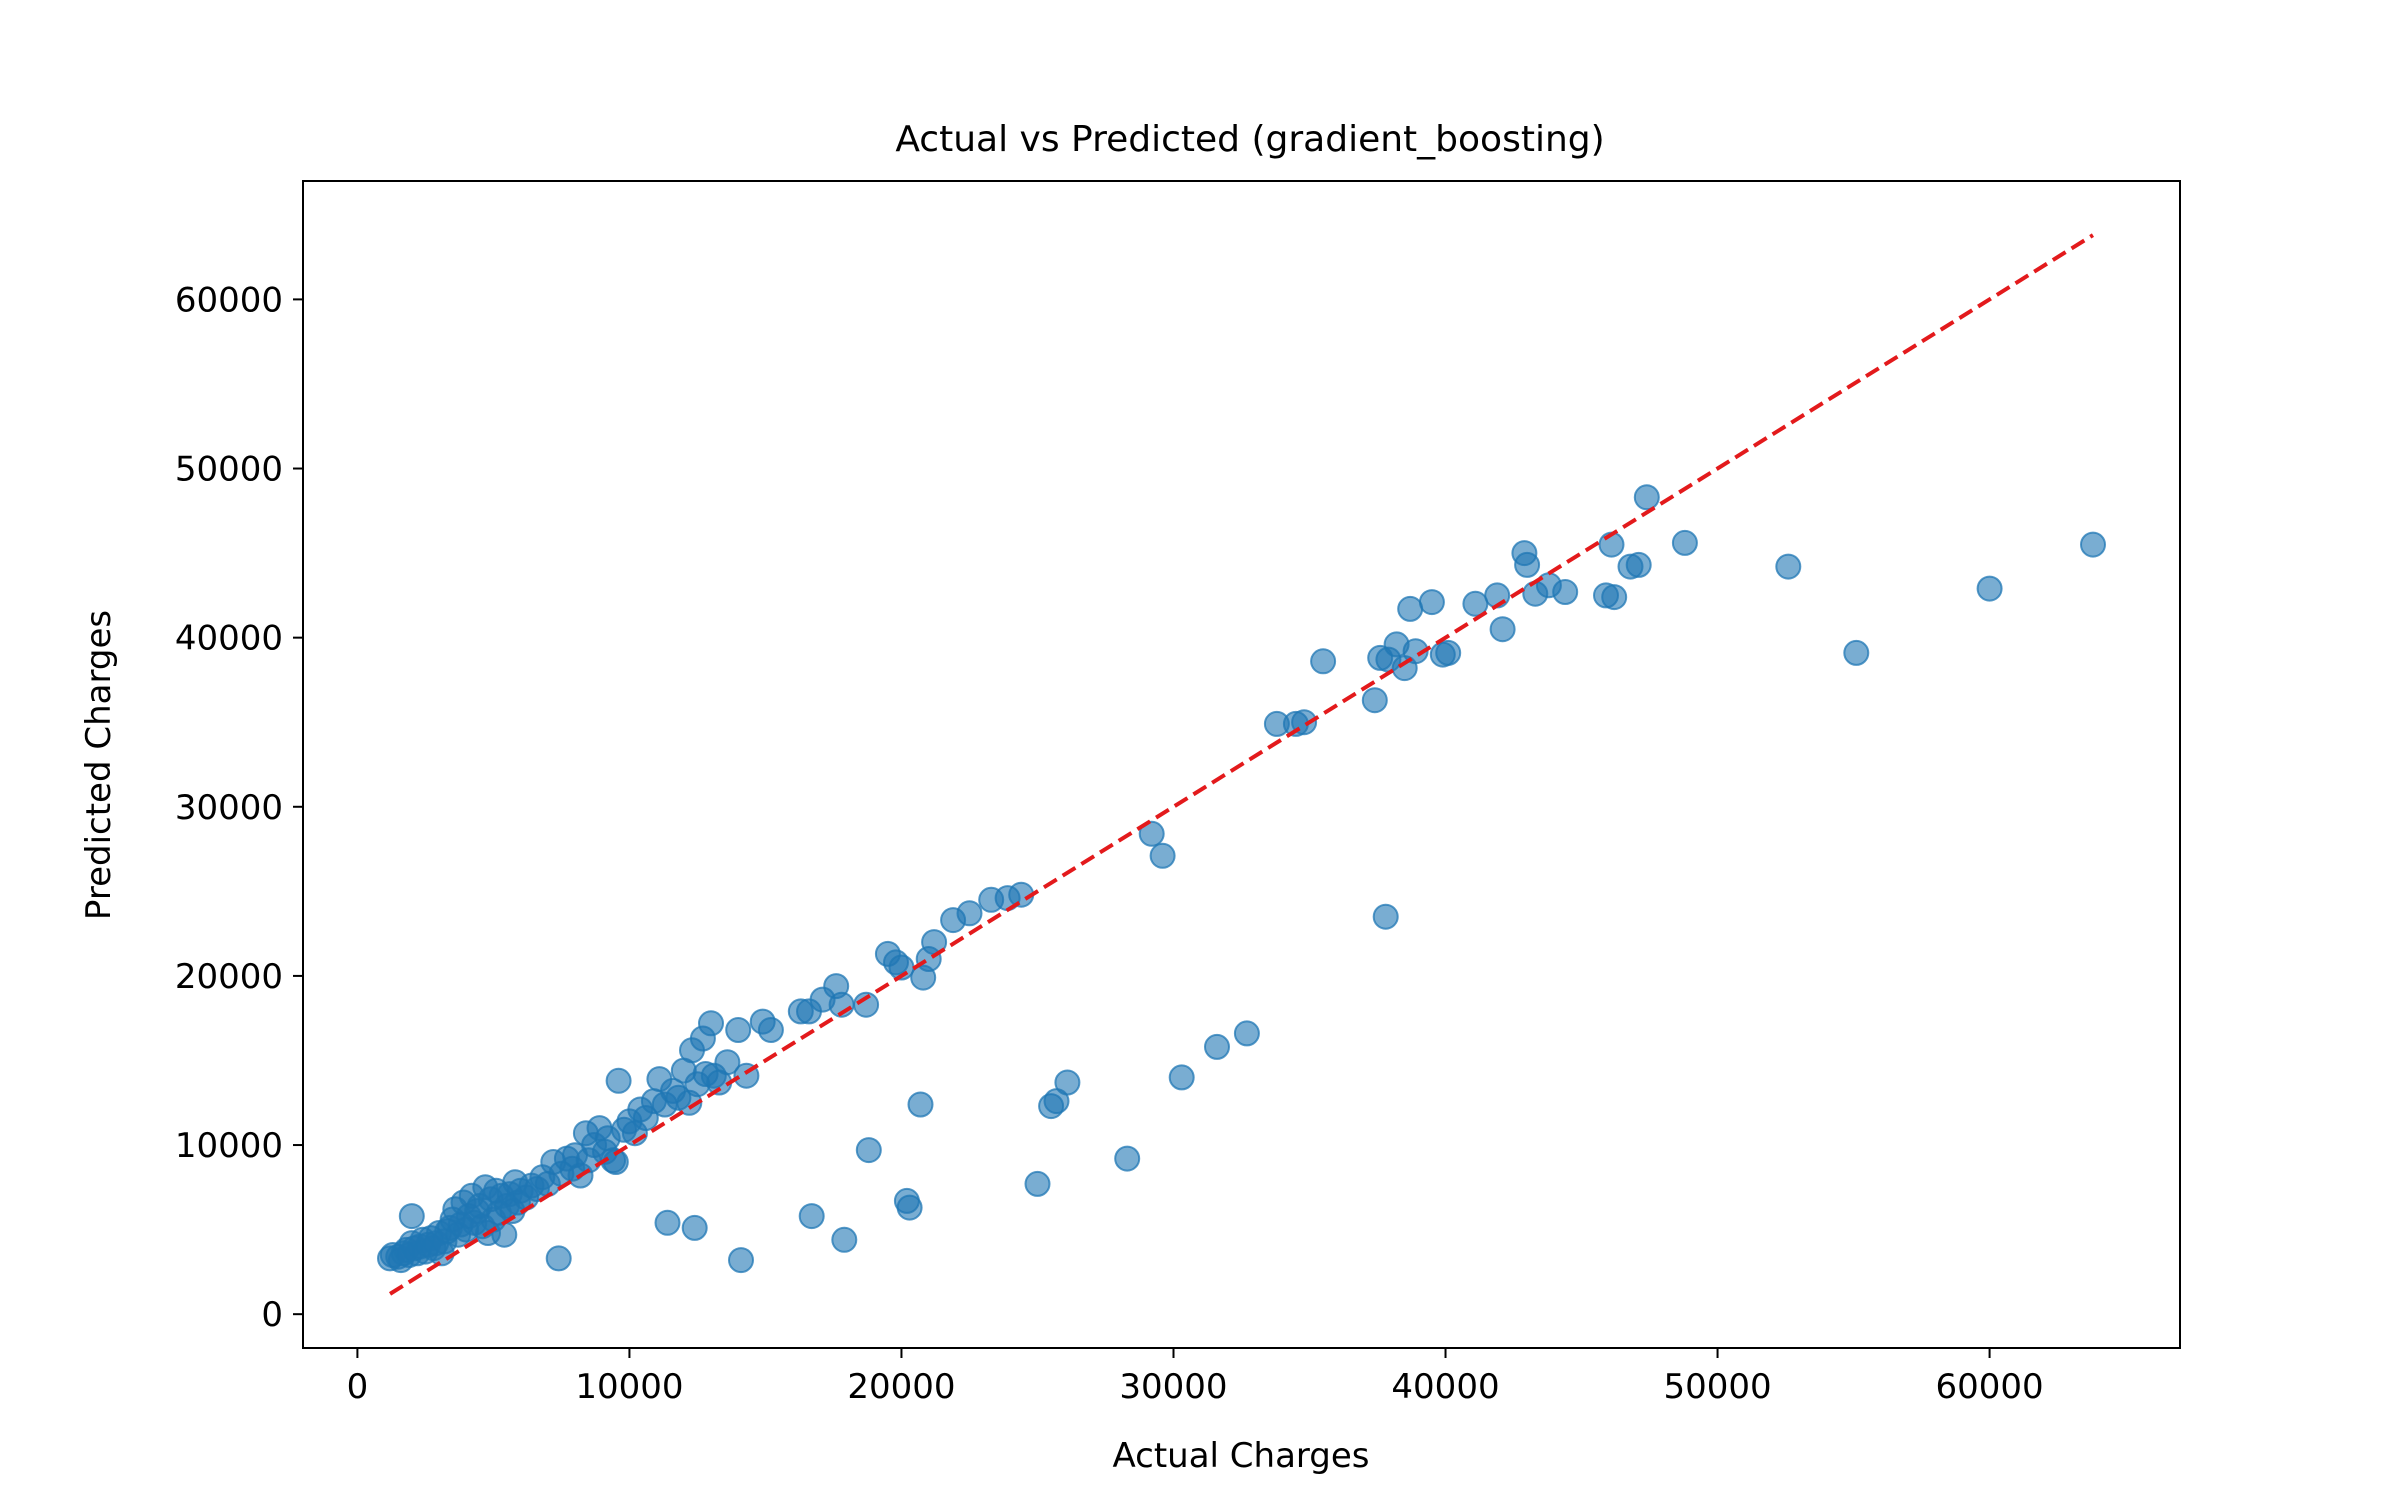 This screenshot has width=2400, height=1500. Describe the element at coordinates (229, 639) in the screenshot. I see `y-tick-label: 40000` at that location.